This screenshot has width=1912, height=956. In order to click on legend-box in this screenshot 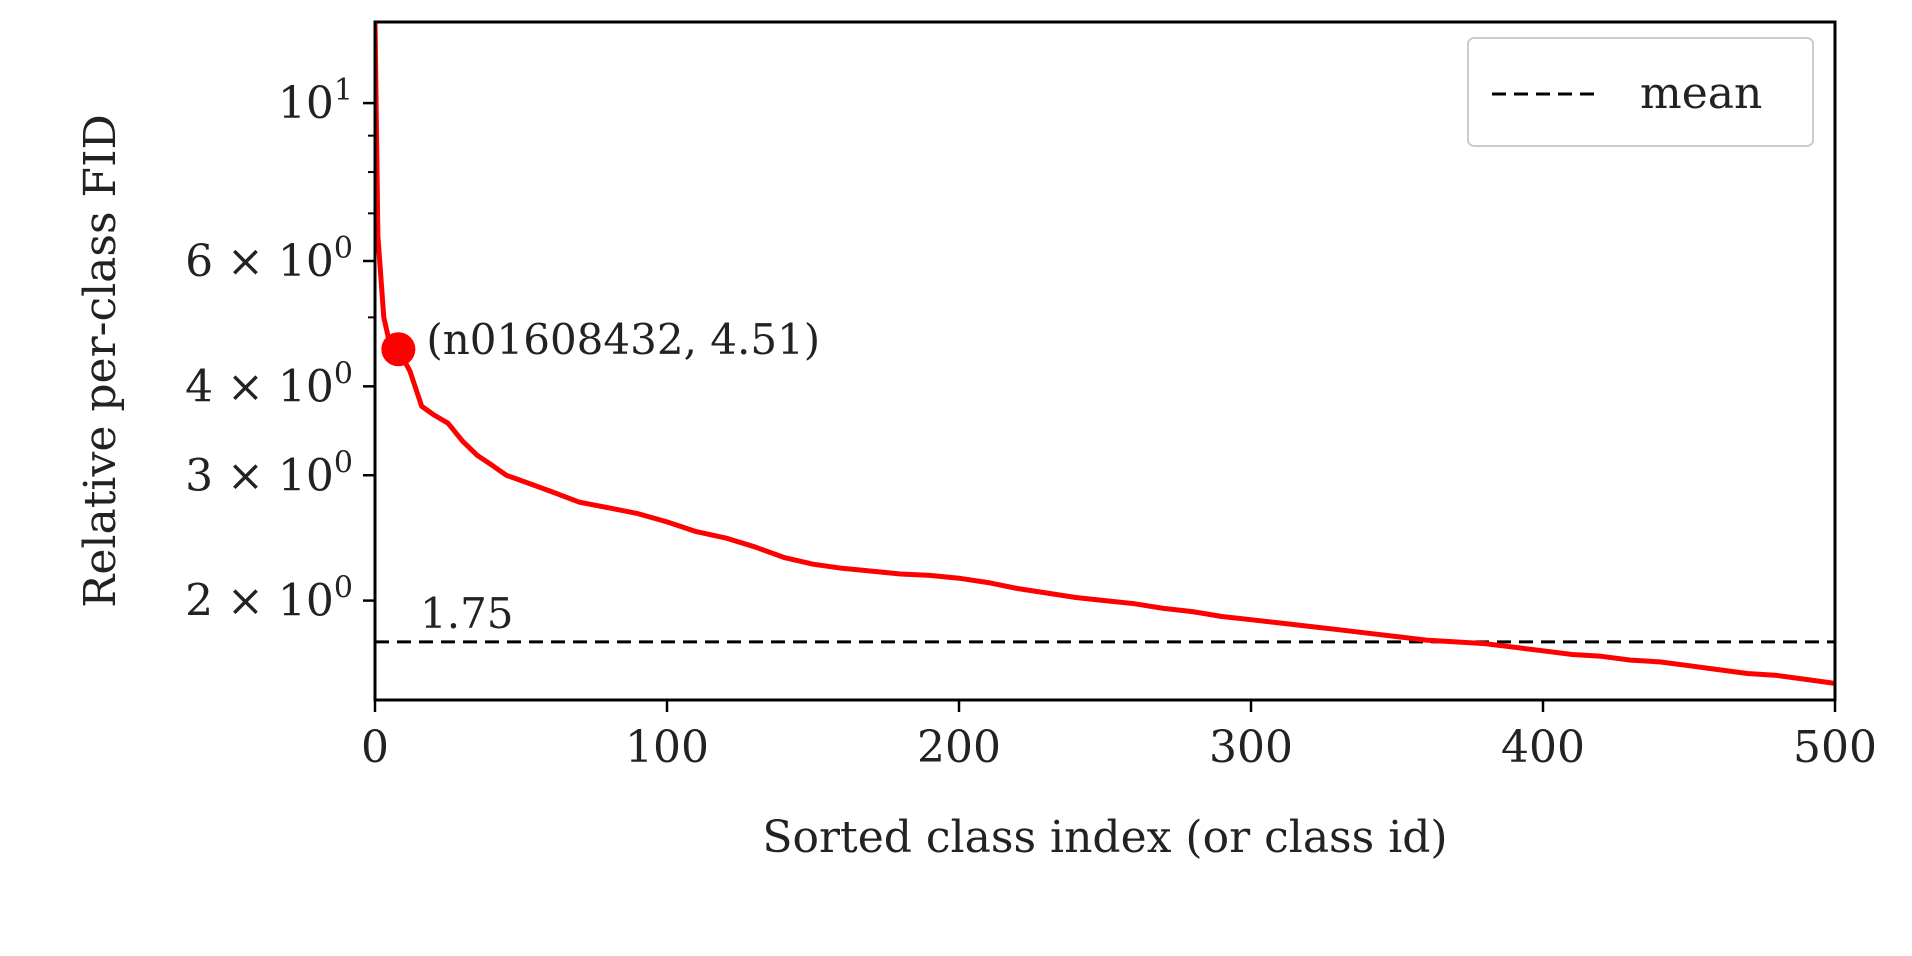, I will do `click(1640, 92)`.